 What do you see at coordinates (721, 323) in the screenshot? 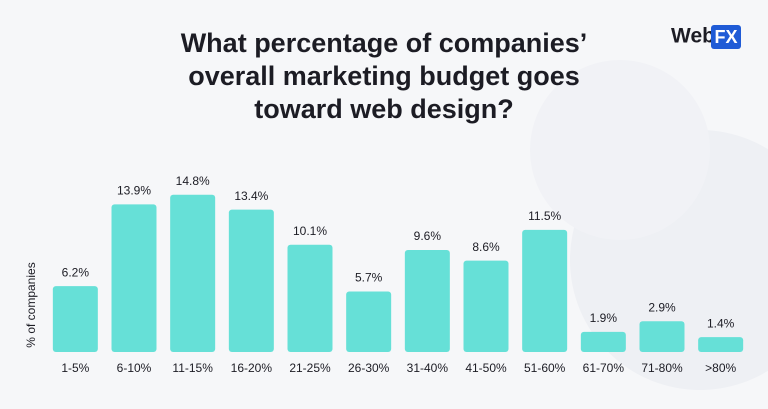
I see `value-label: 1.4%` at bounding box center [721, 323].